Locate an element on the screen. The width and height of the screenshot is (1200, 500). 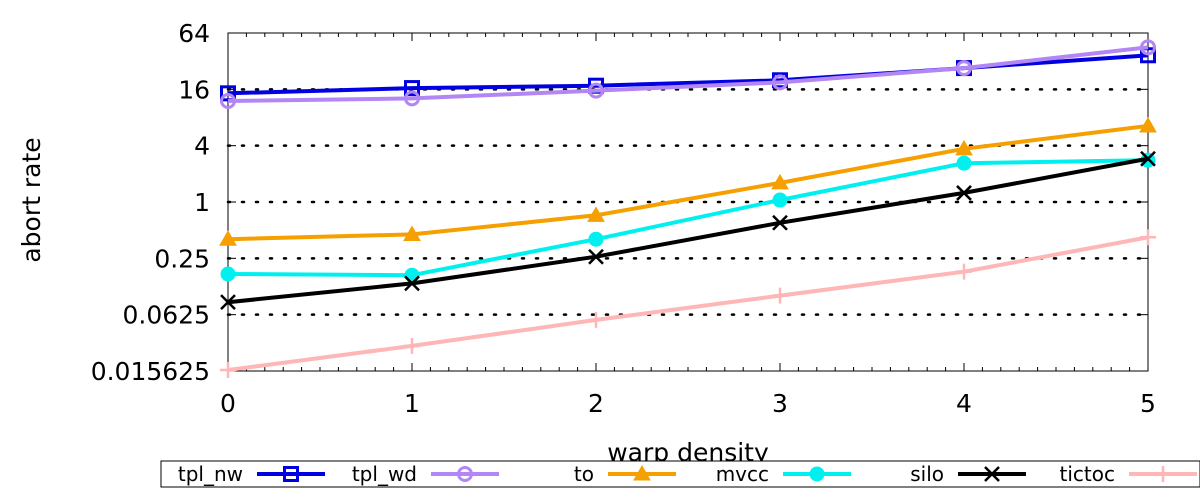
y-tick-label: 16 is located at coordinates (194, 89).